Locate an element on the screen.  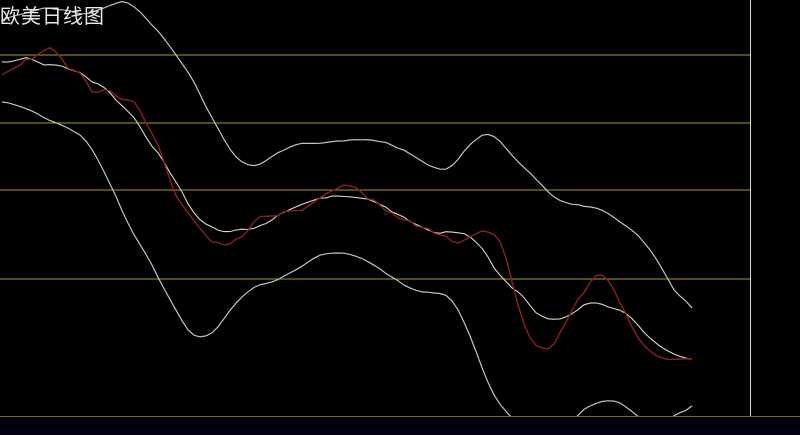
time-axis-bar is located at coordinates (400, 425).